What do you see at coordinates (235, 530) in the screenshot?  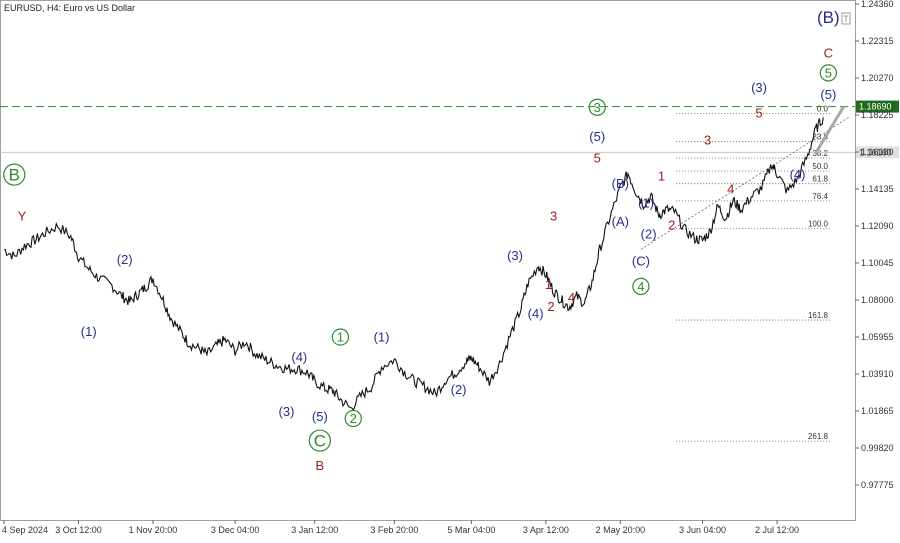 I see `x-tick-label: 3 Dec 04:00` at bounding box center [235, 530].